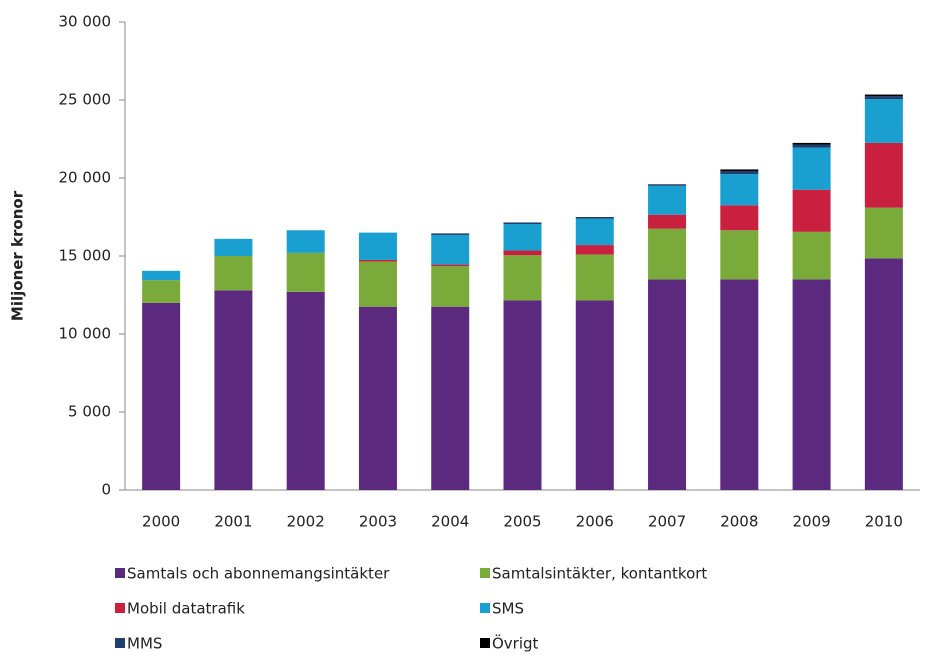 Image resolution: width=928 pixels, height=658 pixels. Describe the element at coordinates (85, 22) in the screenshot. I see `y-tick-label: 30 000` at that location.